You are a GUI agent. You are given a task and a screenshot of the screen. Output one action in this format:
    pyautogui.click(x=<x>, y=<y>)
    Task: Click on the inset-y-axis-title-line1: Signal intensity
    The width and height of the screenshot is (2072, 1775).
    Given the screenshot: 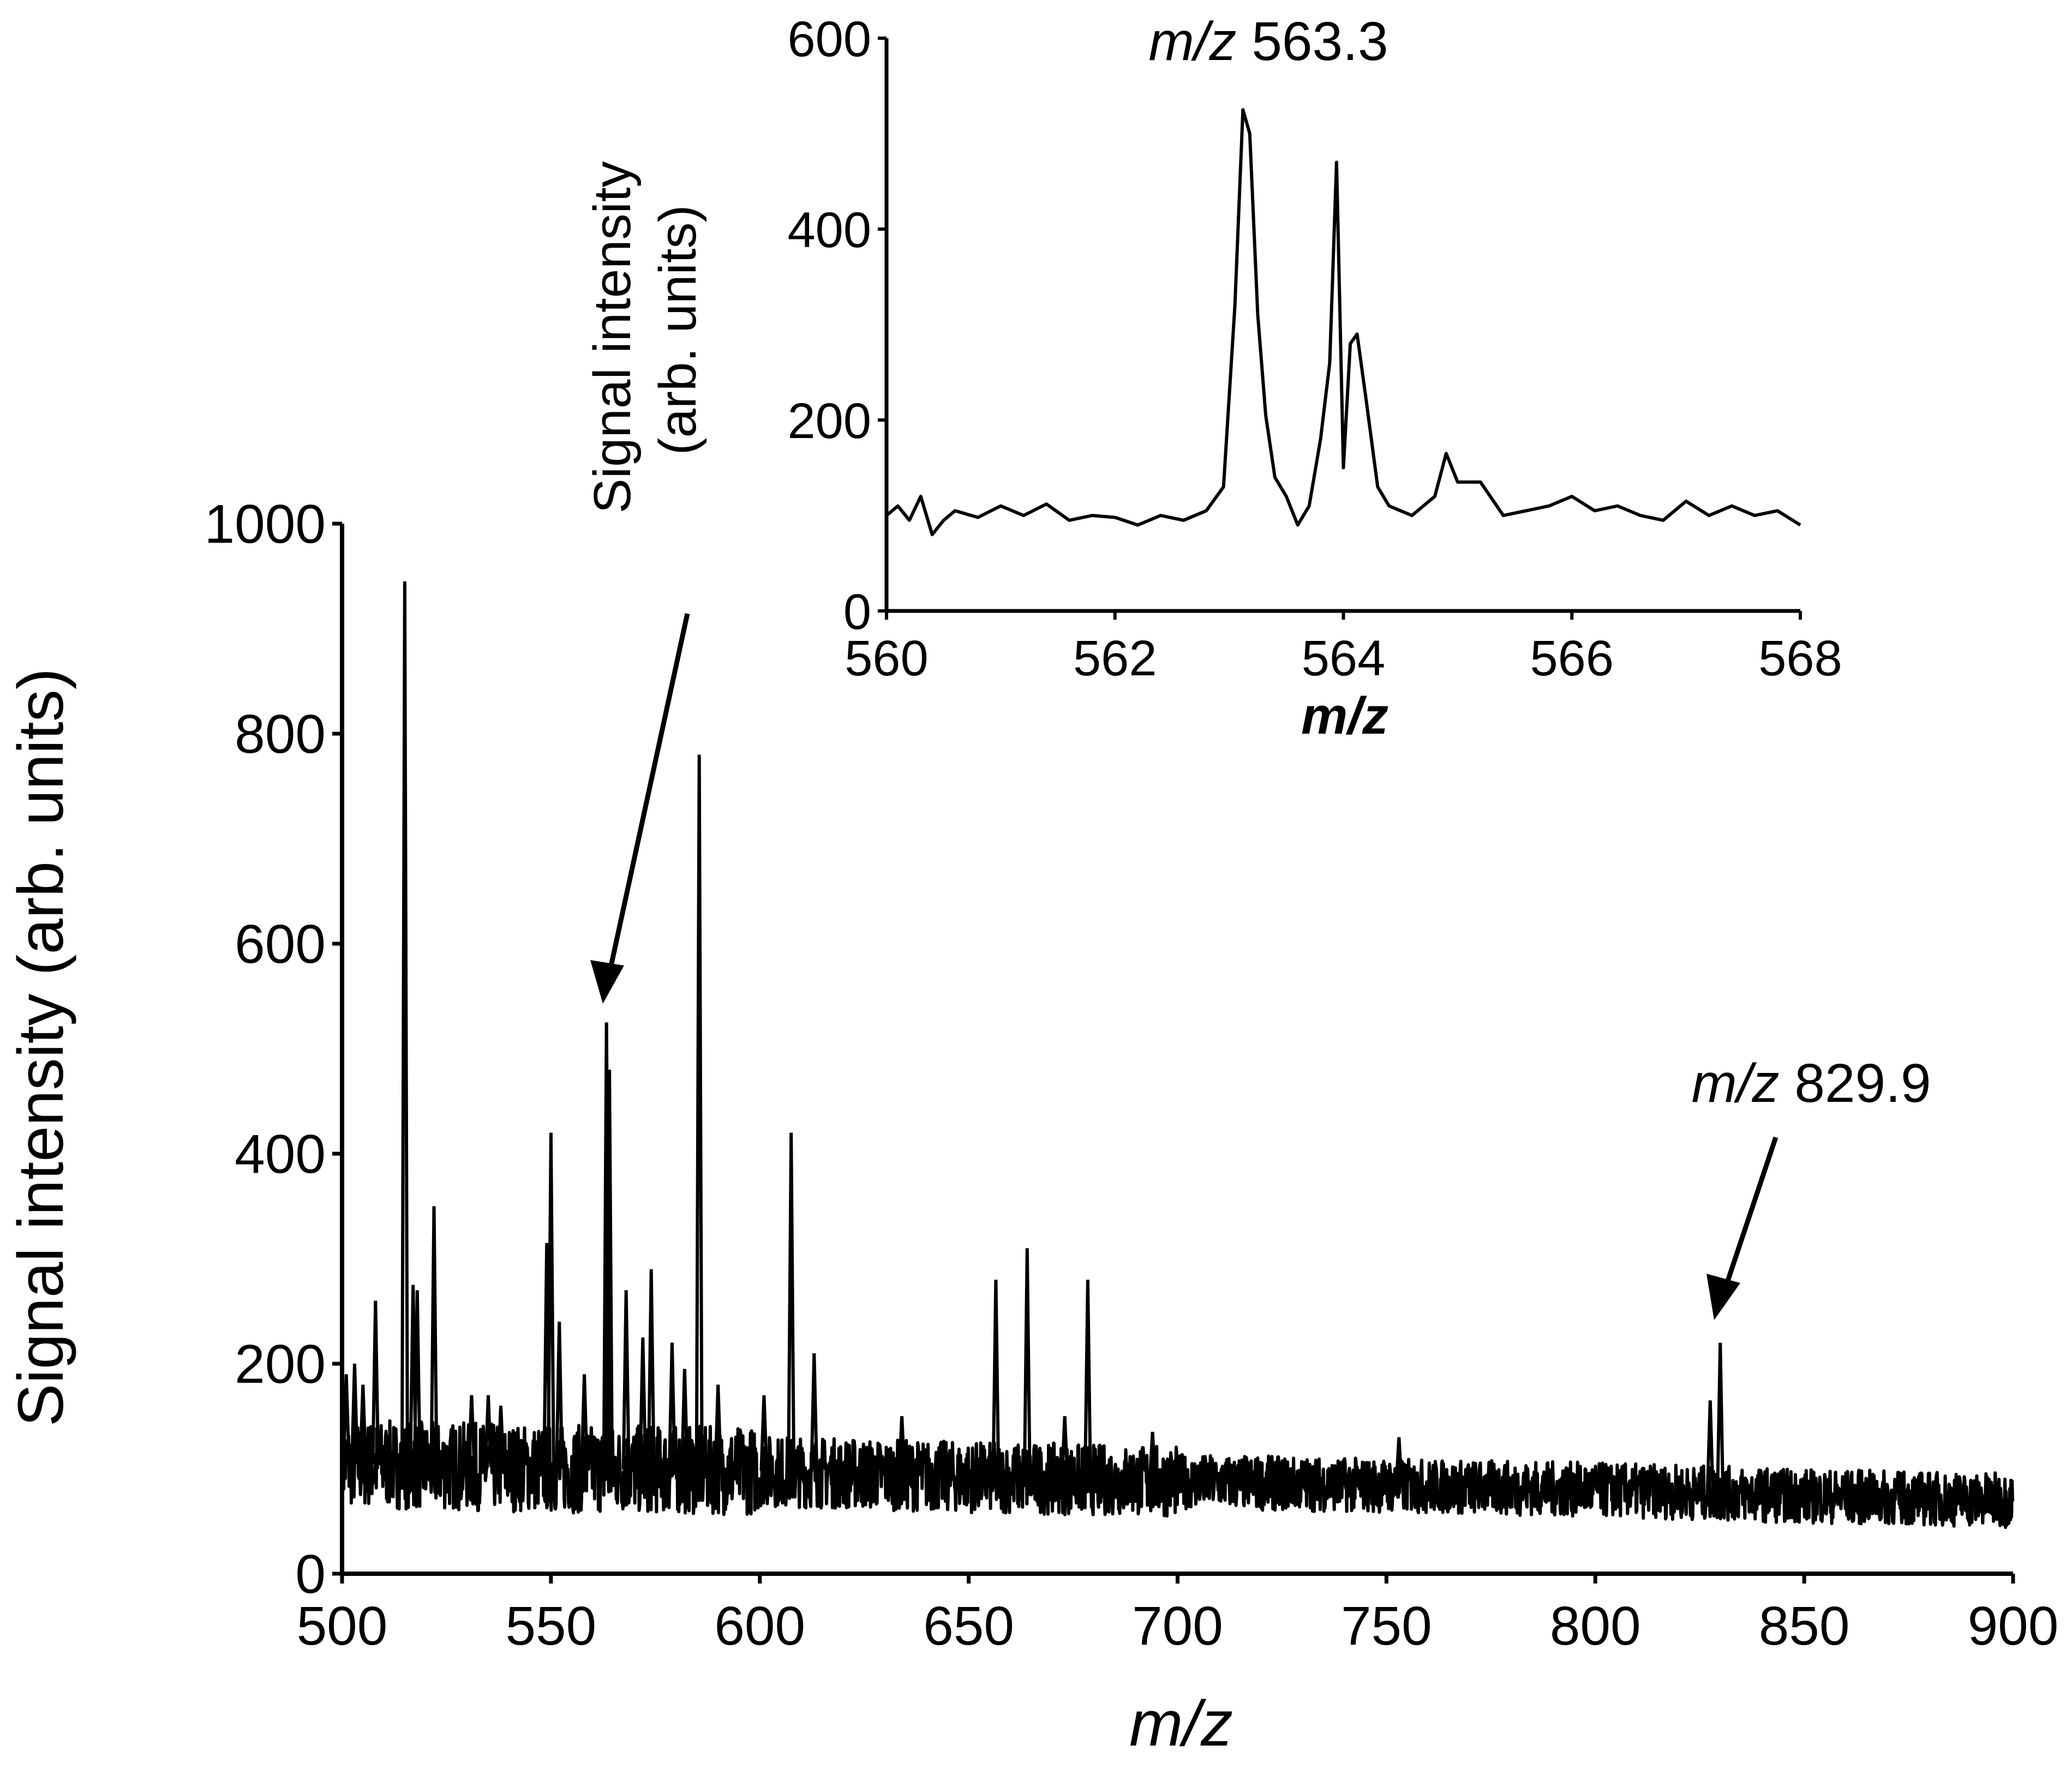 What is the action you would take?
    pyautogui.click(x=612, y=337)
    